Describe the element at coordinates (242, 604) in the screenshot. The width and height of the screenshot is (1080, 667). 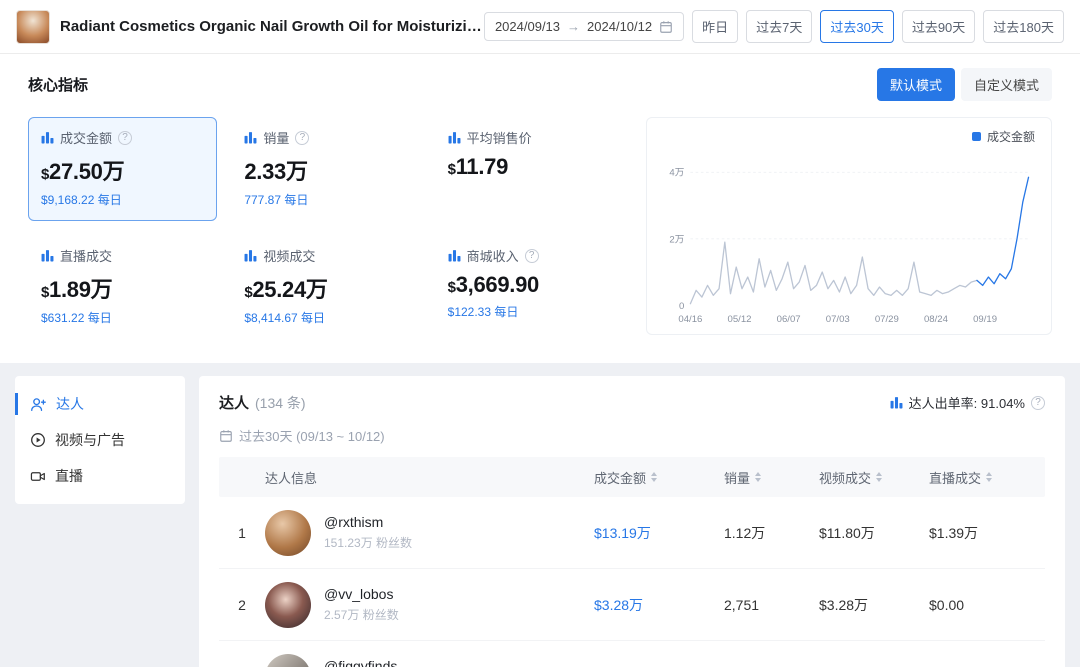
I see `rank: 2` at that location.